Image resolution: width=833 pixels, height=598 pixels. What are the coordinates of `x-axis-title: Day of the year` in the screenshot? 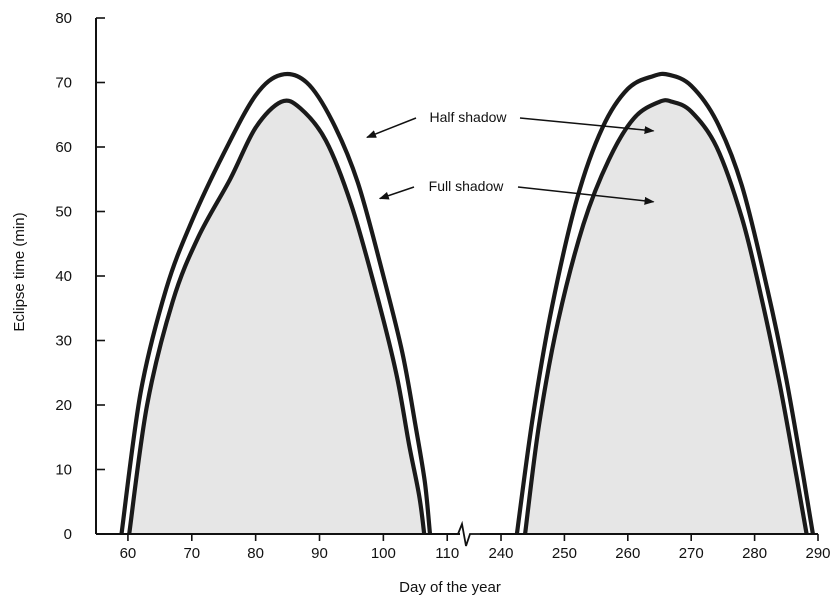 It's located at (450, 587).